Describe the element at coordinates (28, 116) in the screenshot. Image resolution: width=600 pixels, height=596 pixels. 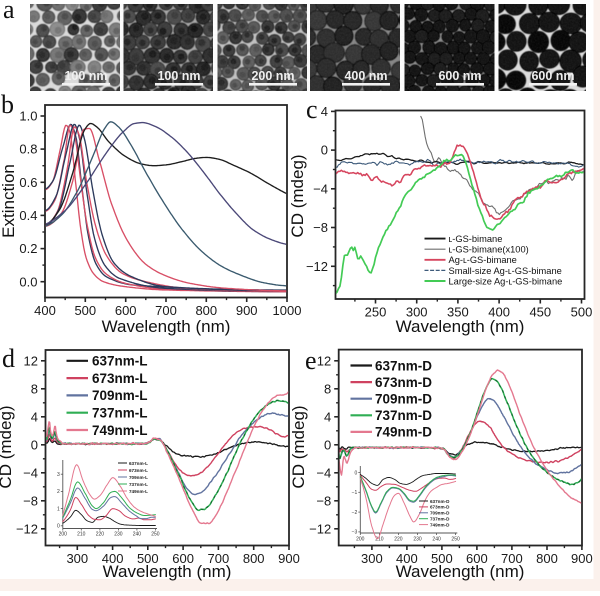
I see `svg-text: 1.0` at that location.